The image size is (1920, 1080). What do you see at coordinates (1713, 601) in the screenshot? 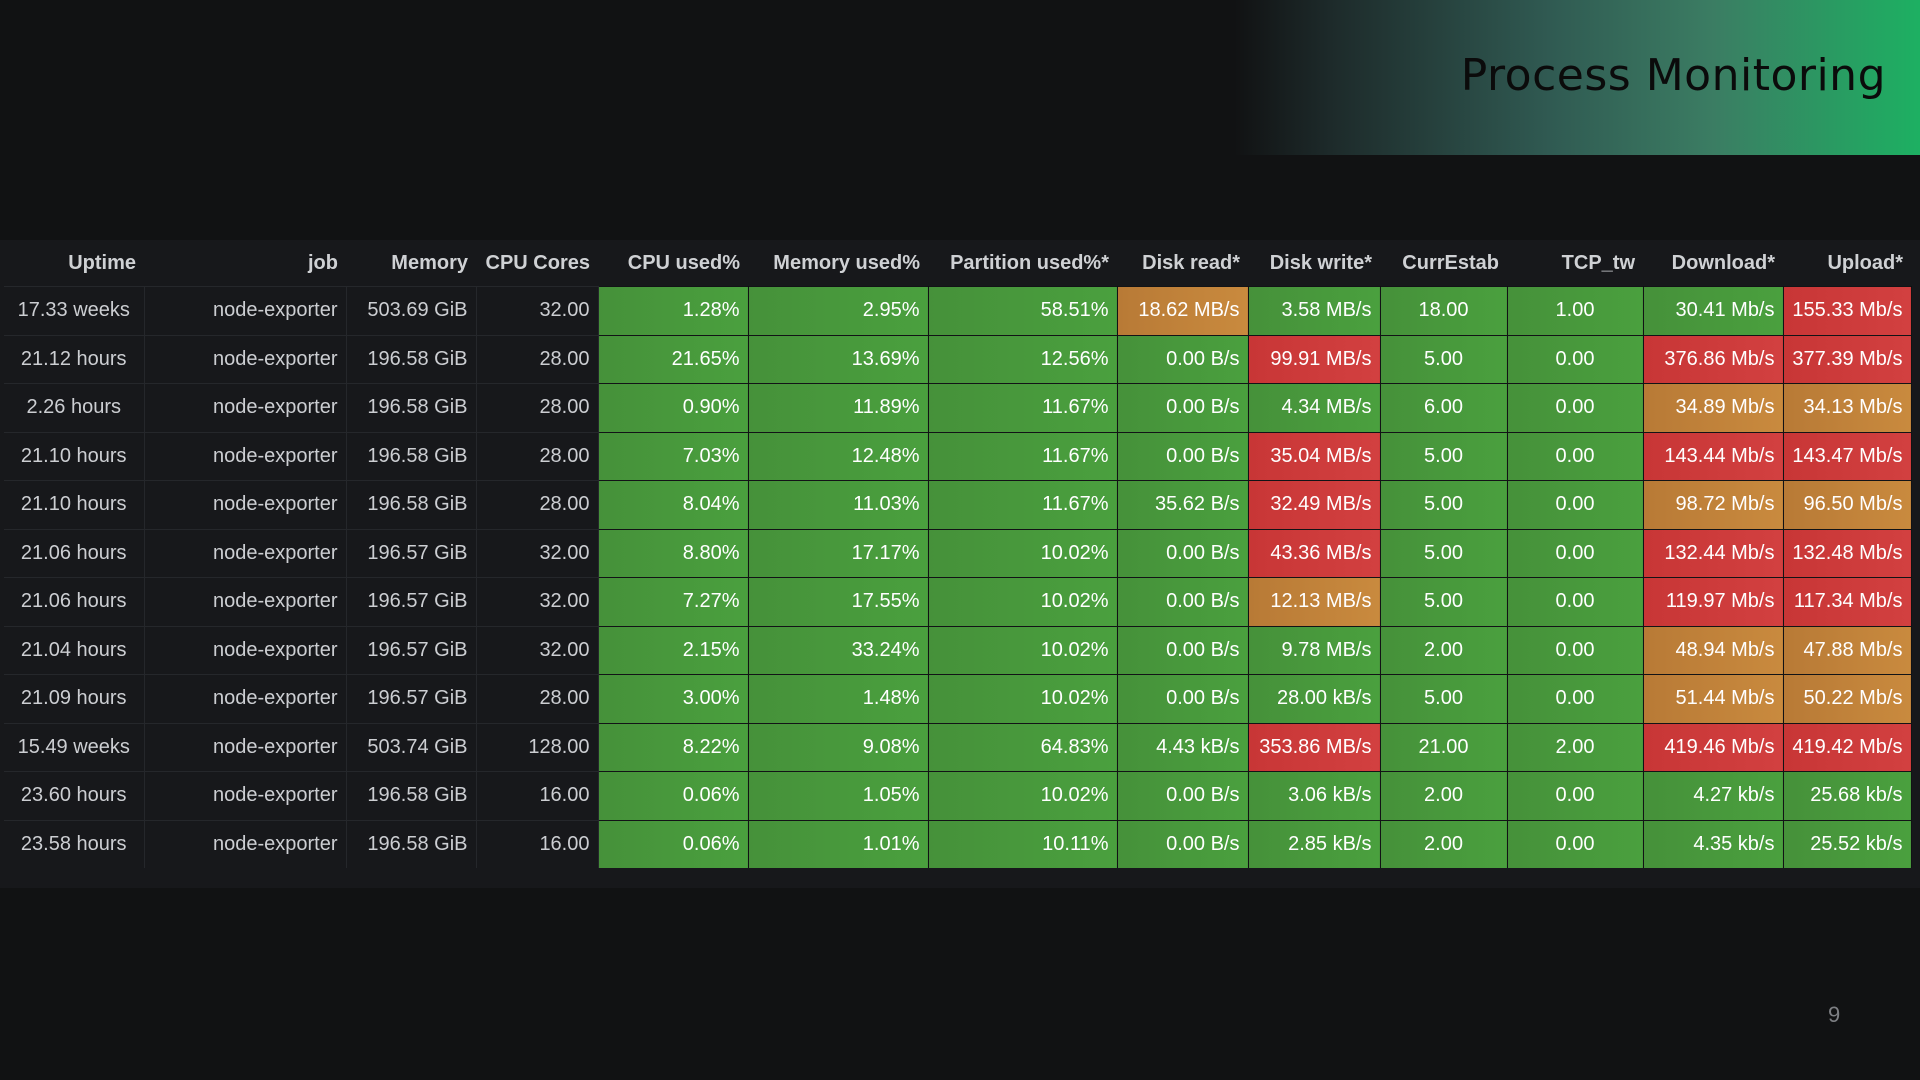
I see `cell-download: 119.97 Mb/s` at bounding box center [1713, 601].